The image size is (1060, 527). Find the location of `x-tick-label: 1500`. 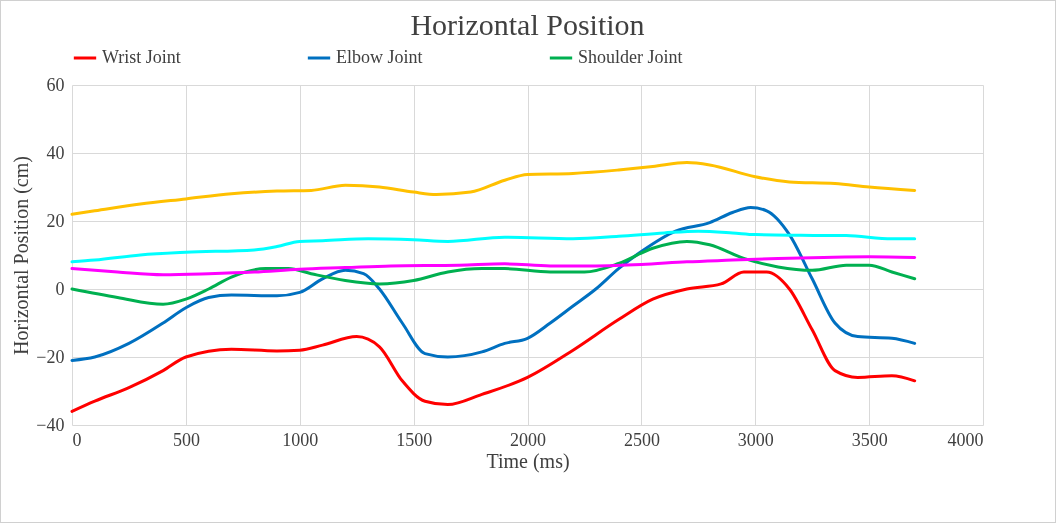

x-tick-label: 1500 is located at coordinates (414, 439).